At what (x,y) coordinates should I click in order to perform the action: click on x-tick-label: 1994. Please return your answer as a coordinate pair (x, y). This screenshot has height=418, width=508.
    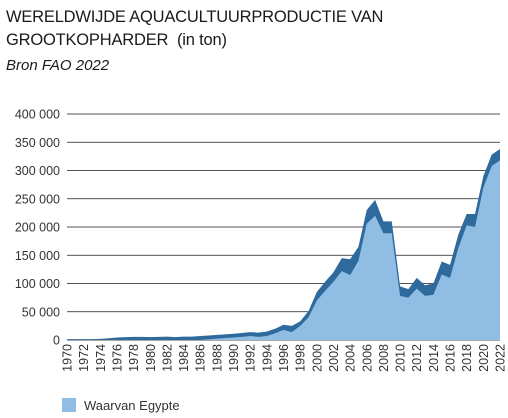
    Looking at the image, I should click on (267, 358).